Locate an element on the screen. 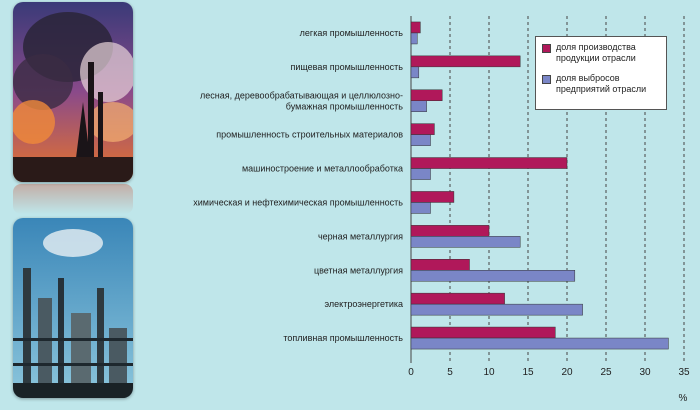 This screenshot has width=700, height=410. category-label: легкая промышленность is located at coordinates (352, 33).